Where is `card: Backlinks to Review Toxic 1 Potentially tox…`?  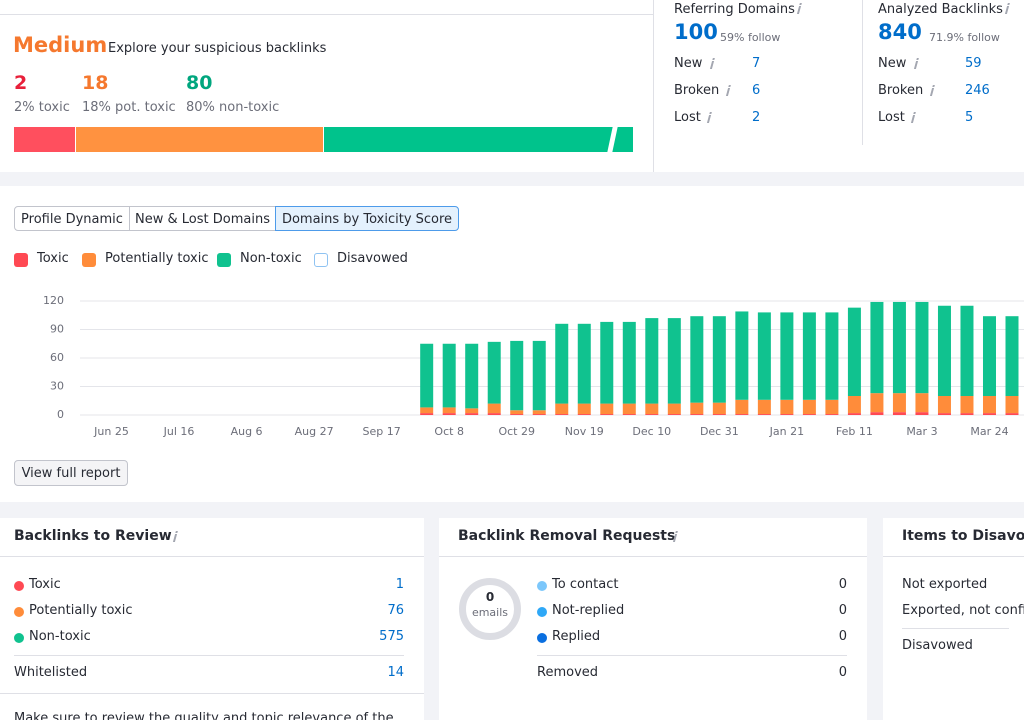
card: Backlinks to Review Toxic 1 Potentially tox… is located at coordinates (212, 619).